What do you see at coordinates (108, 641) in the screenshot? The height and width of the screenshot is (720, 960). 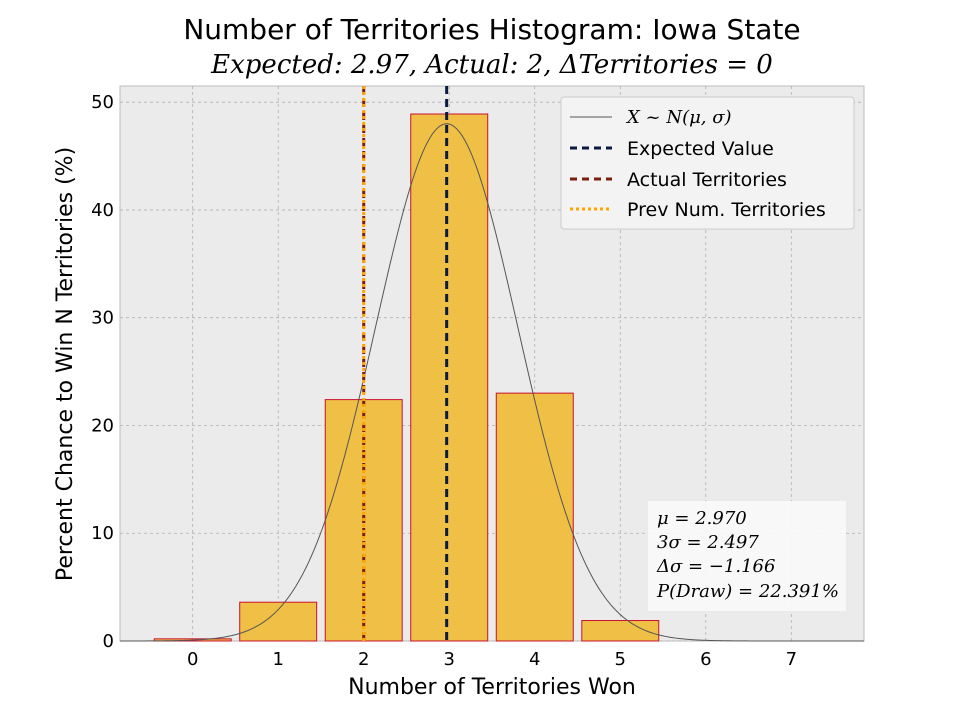 I see `y-tick-label: 0` at bounding box center [108, 641].